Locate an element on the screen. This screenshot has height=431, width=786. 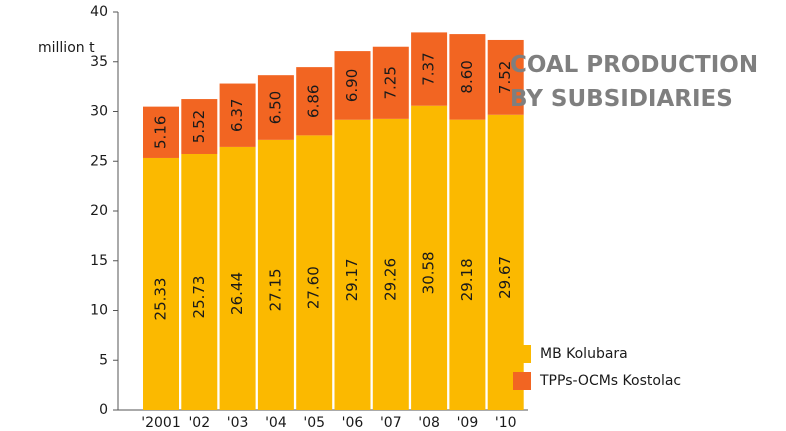
x-tick-label: '08 is located at coordinates (429, 423).